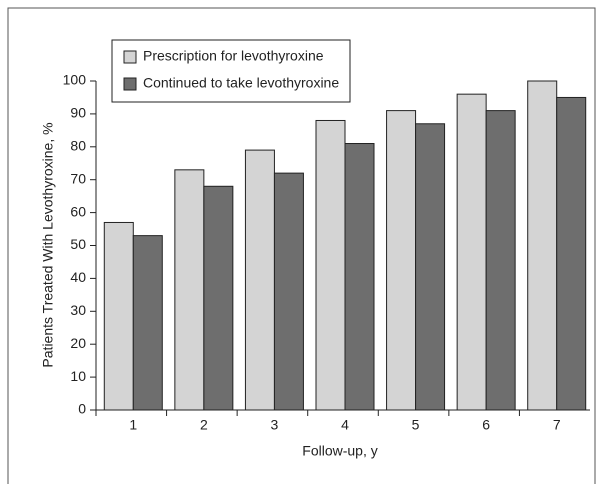 This screenshot has width=603, height=484. What do you see at coordinates (75, 80) in the screenshot?
I see `y-tick-label: 100` at bounding box center [75, 80].